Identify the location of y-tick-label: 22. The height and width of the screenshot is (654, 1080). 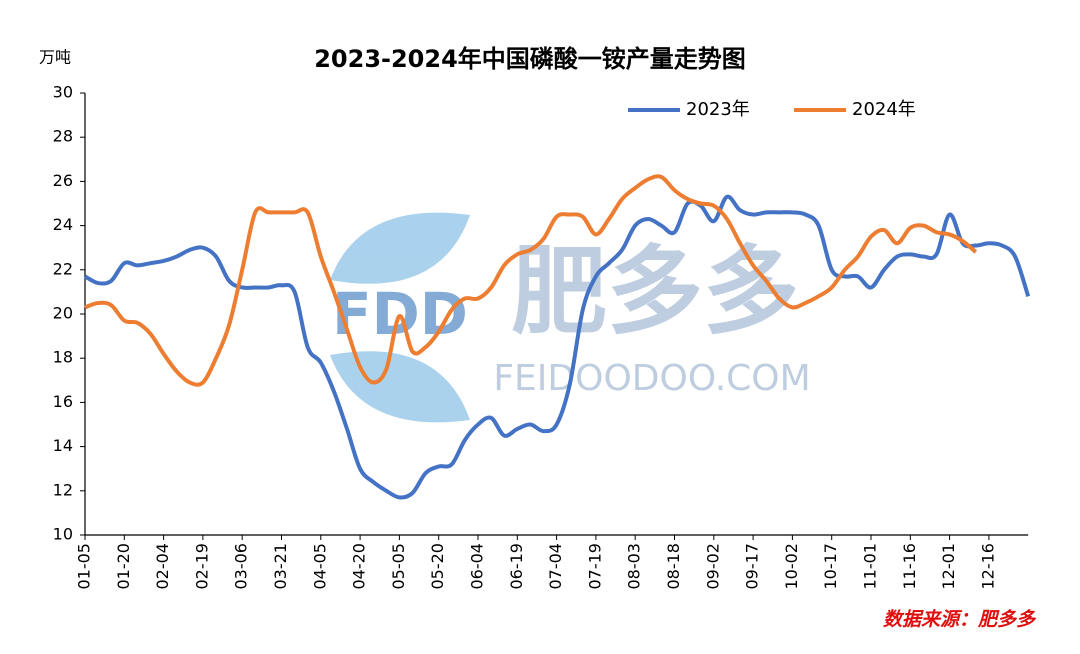
(63, 268).